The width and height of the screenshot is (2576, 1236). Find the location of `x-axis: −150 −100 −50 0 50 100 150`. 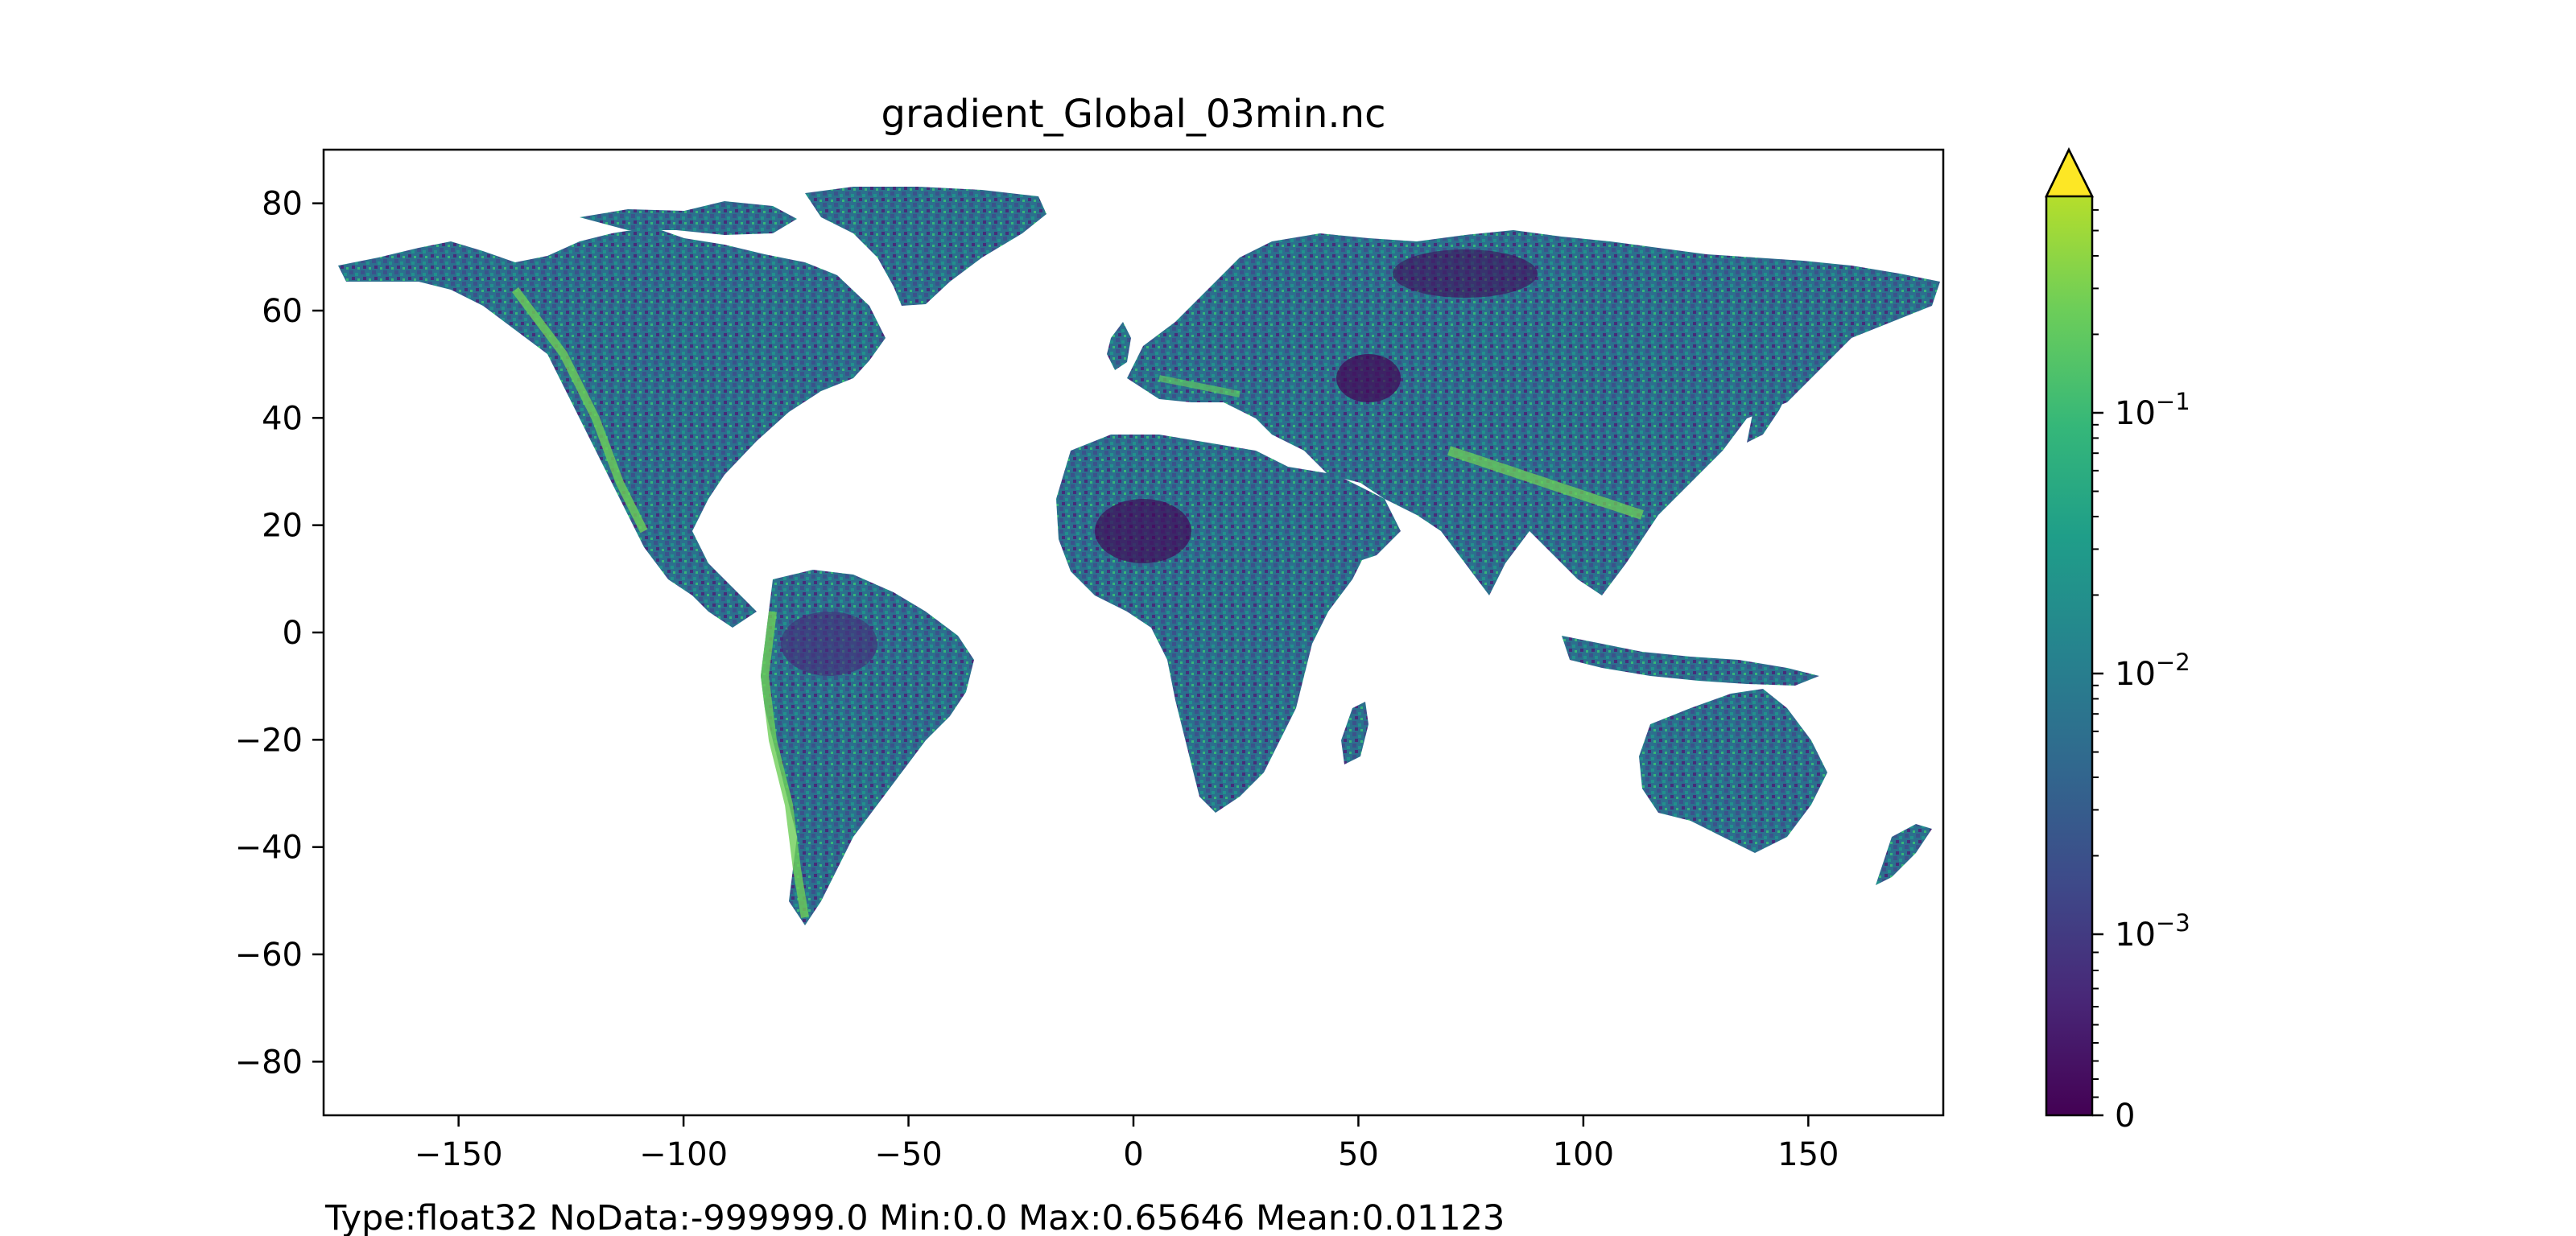

x-axis: −150 −100 −50 0 50 100 150 is located at coordinates (1127, 1144).